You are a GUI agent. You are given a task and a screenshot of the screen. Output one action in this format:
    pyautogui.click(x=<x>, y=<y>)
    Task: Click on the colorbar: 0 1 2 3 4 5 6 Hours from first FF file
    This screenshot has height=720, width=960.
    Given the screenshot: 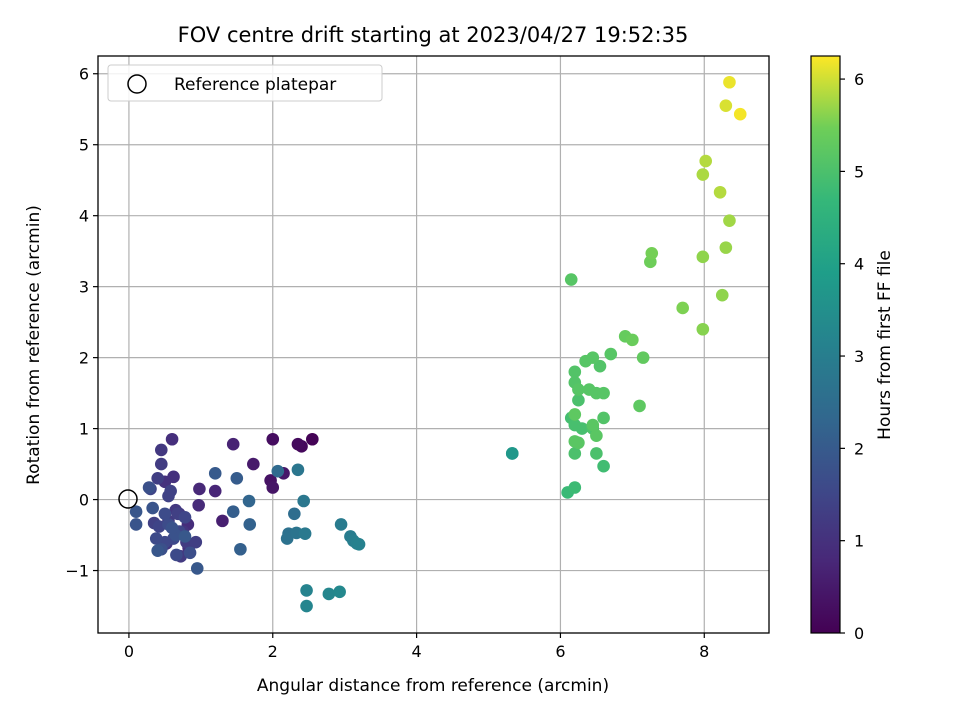 What is the action you would take?
    pyautogui.click(x=852, y=349)
    